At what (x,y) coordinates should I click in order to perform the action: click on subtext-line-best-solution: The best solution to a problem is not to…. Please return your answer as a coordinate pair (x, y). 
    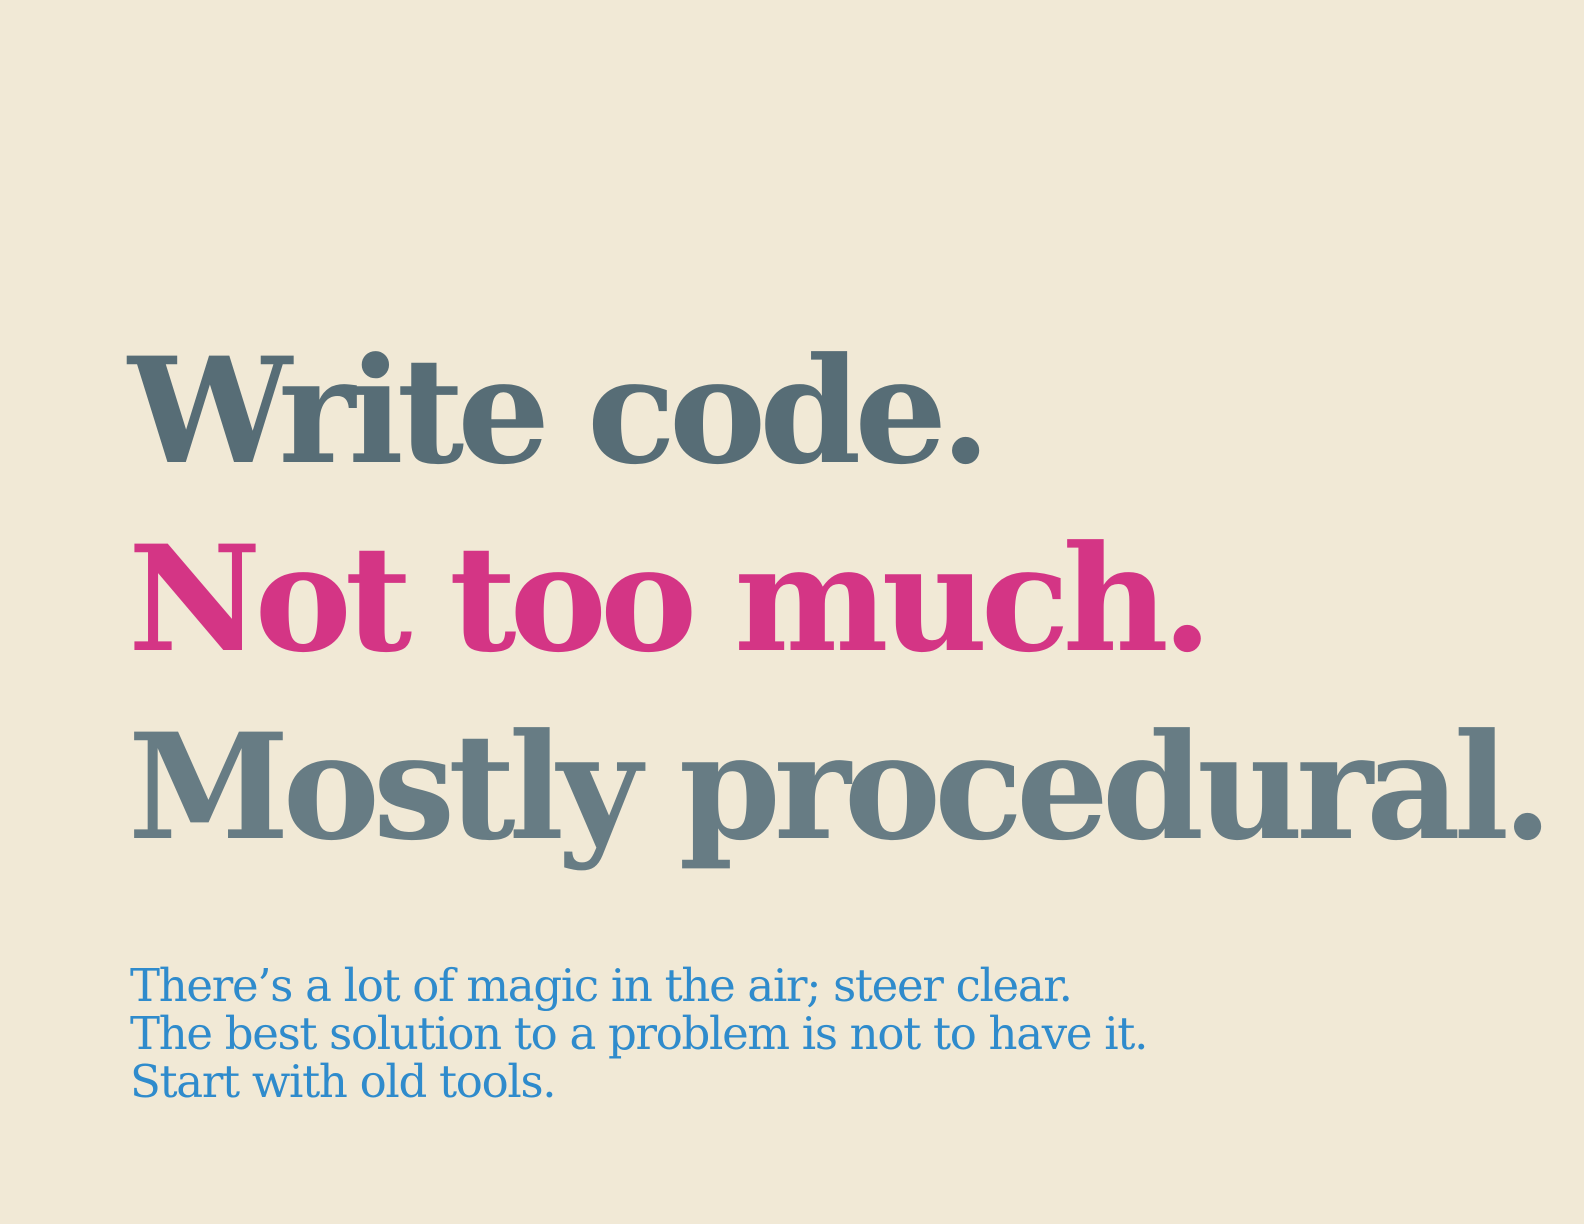
    Looking at the image, I should click on (639, 1033).